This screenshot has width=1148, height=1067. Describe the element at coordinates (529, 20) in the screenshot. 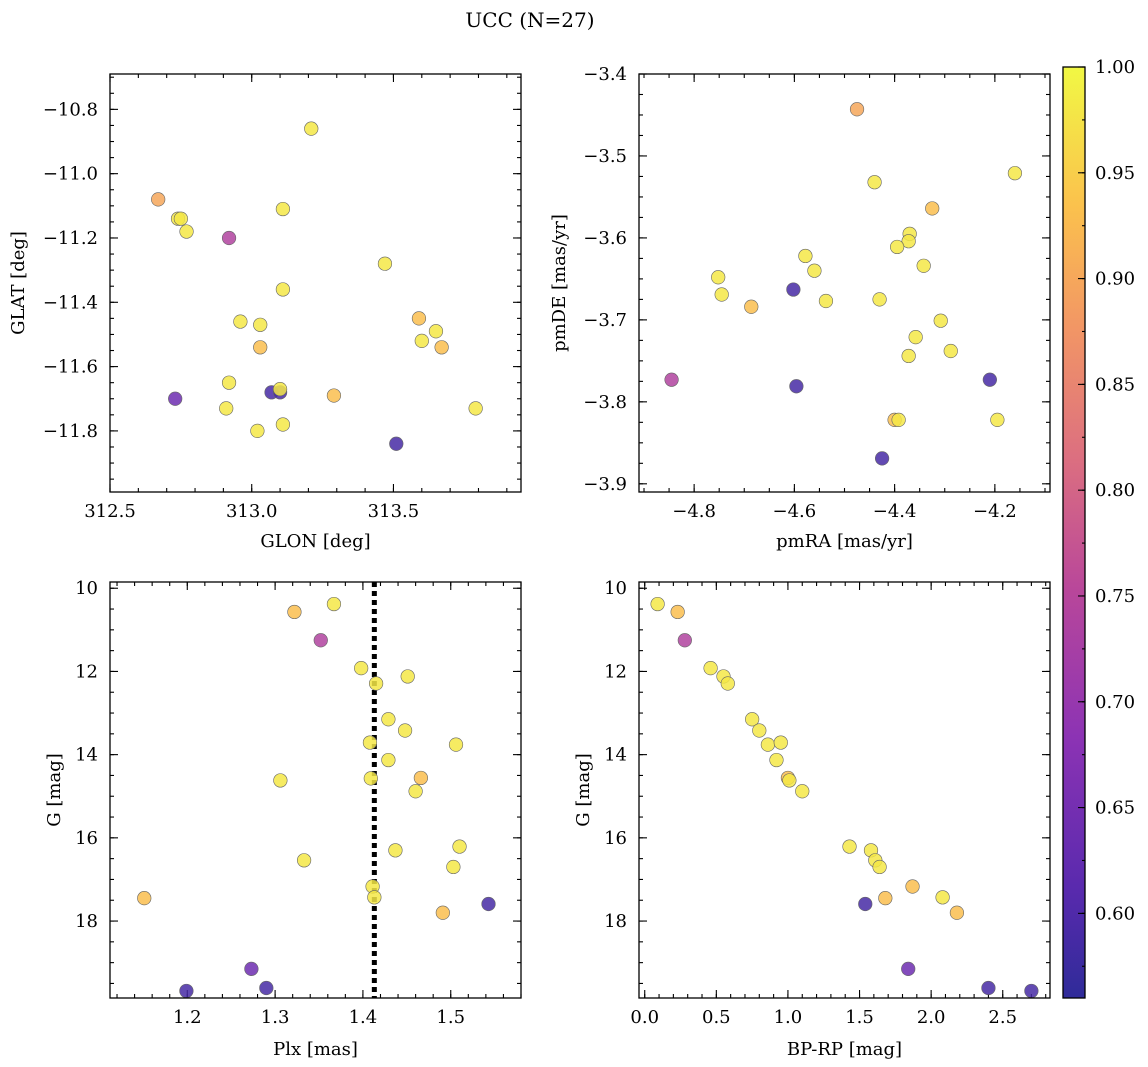

I see `figure-title: UCC (N=27)` at that location.